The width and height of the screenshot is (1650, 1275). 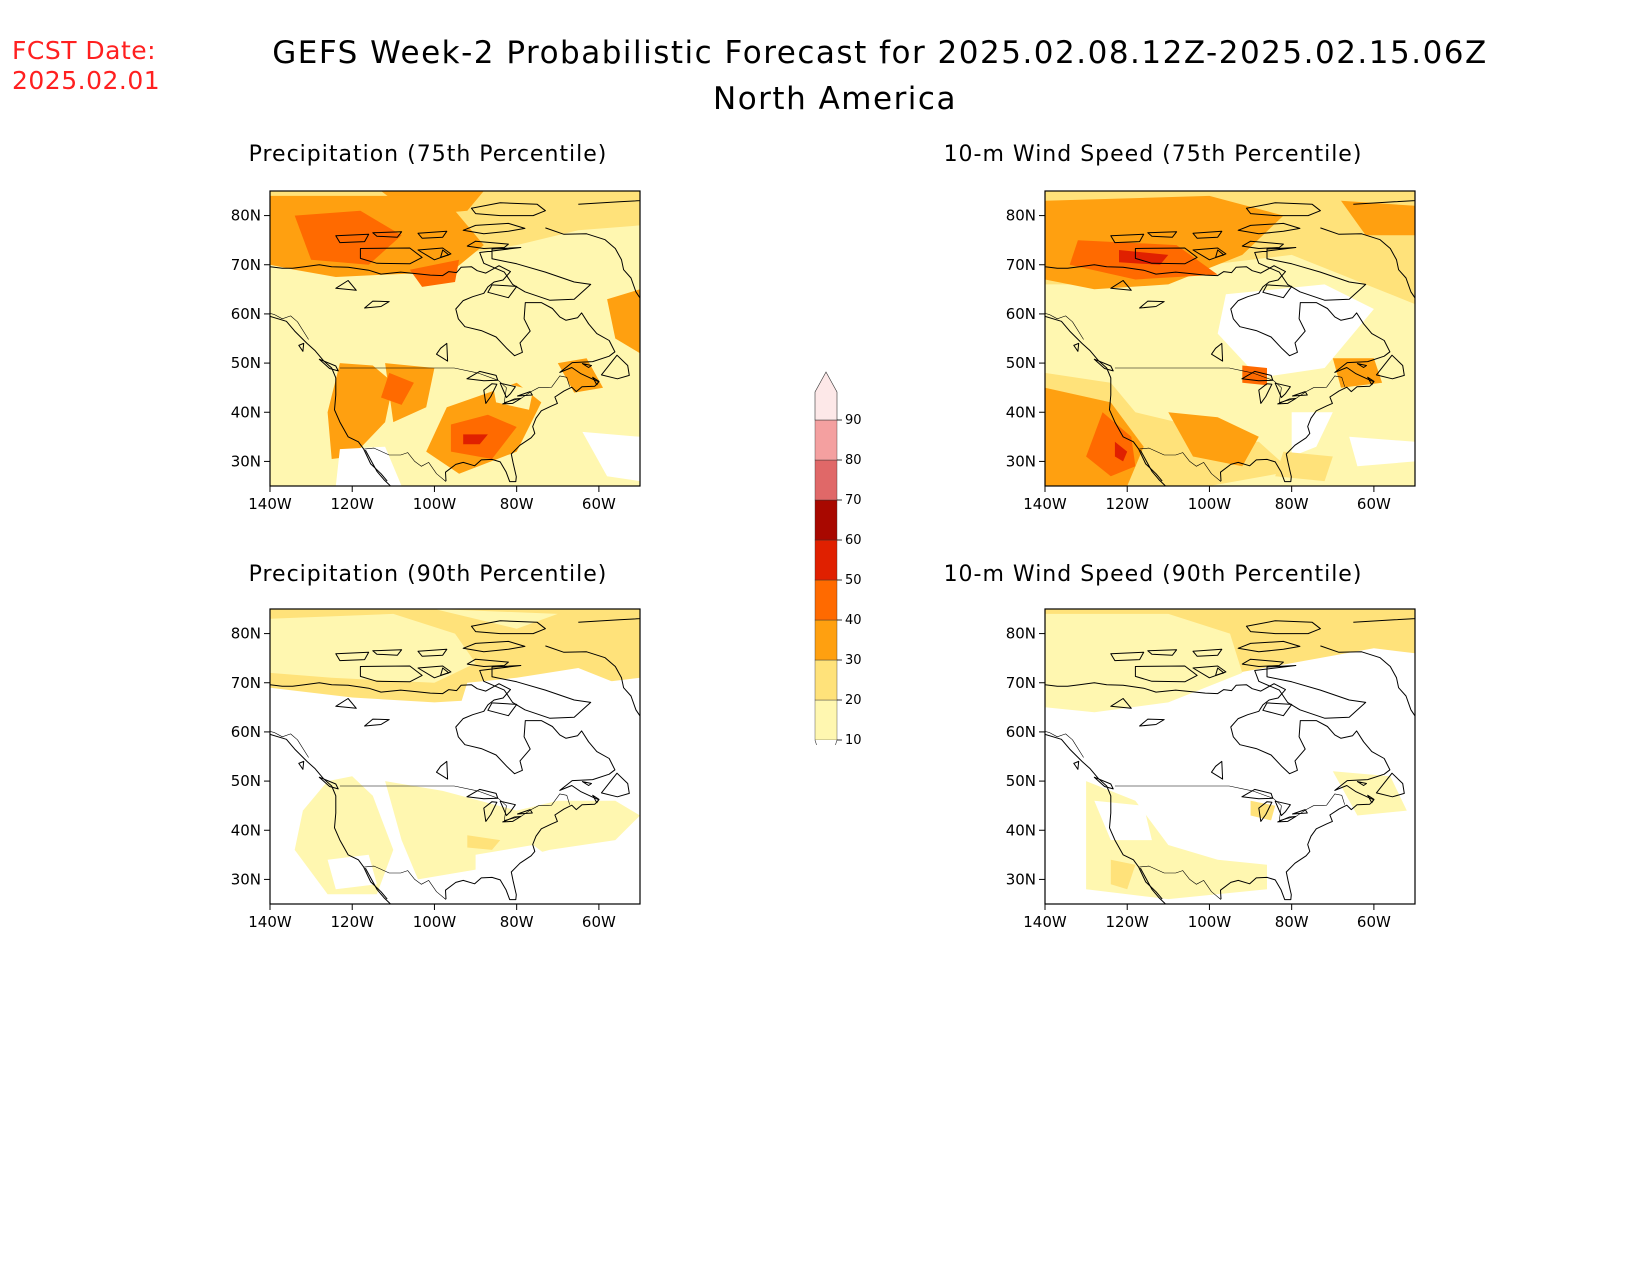 I want to click on lon-tick-label: 140W, so click(x=270, y=504).